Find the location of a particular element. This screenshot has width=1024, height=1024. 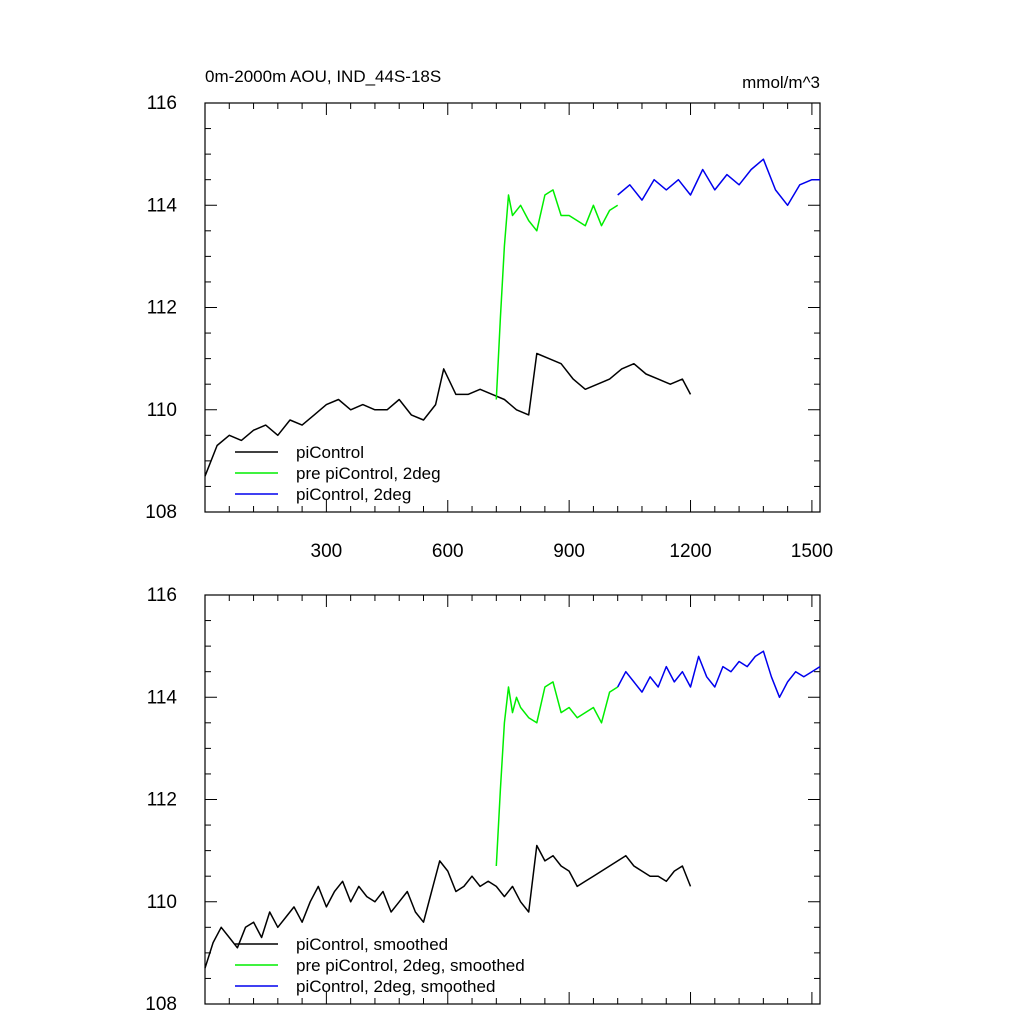

x-tick-label: 1500 is located at coordinates (812, 551).